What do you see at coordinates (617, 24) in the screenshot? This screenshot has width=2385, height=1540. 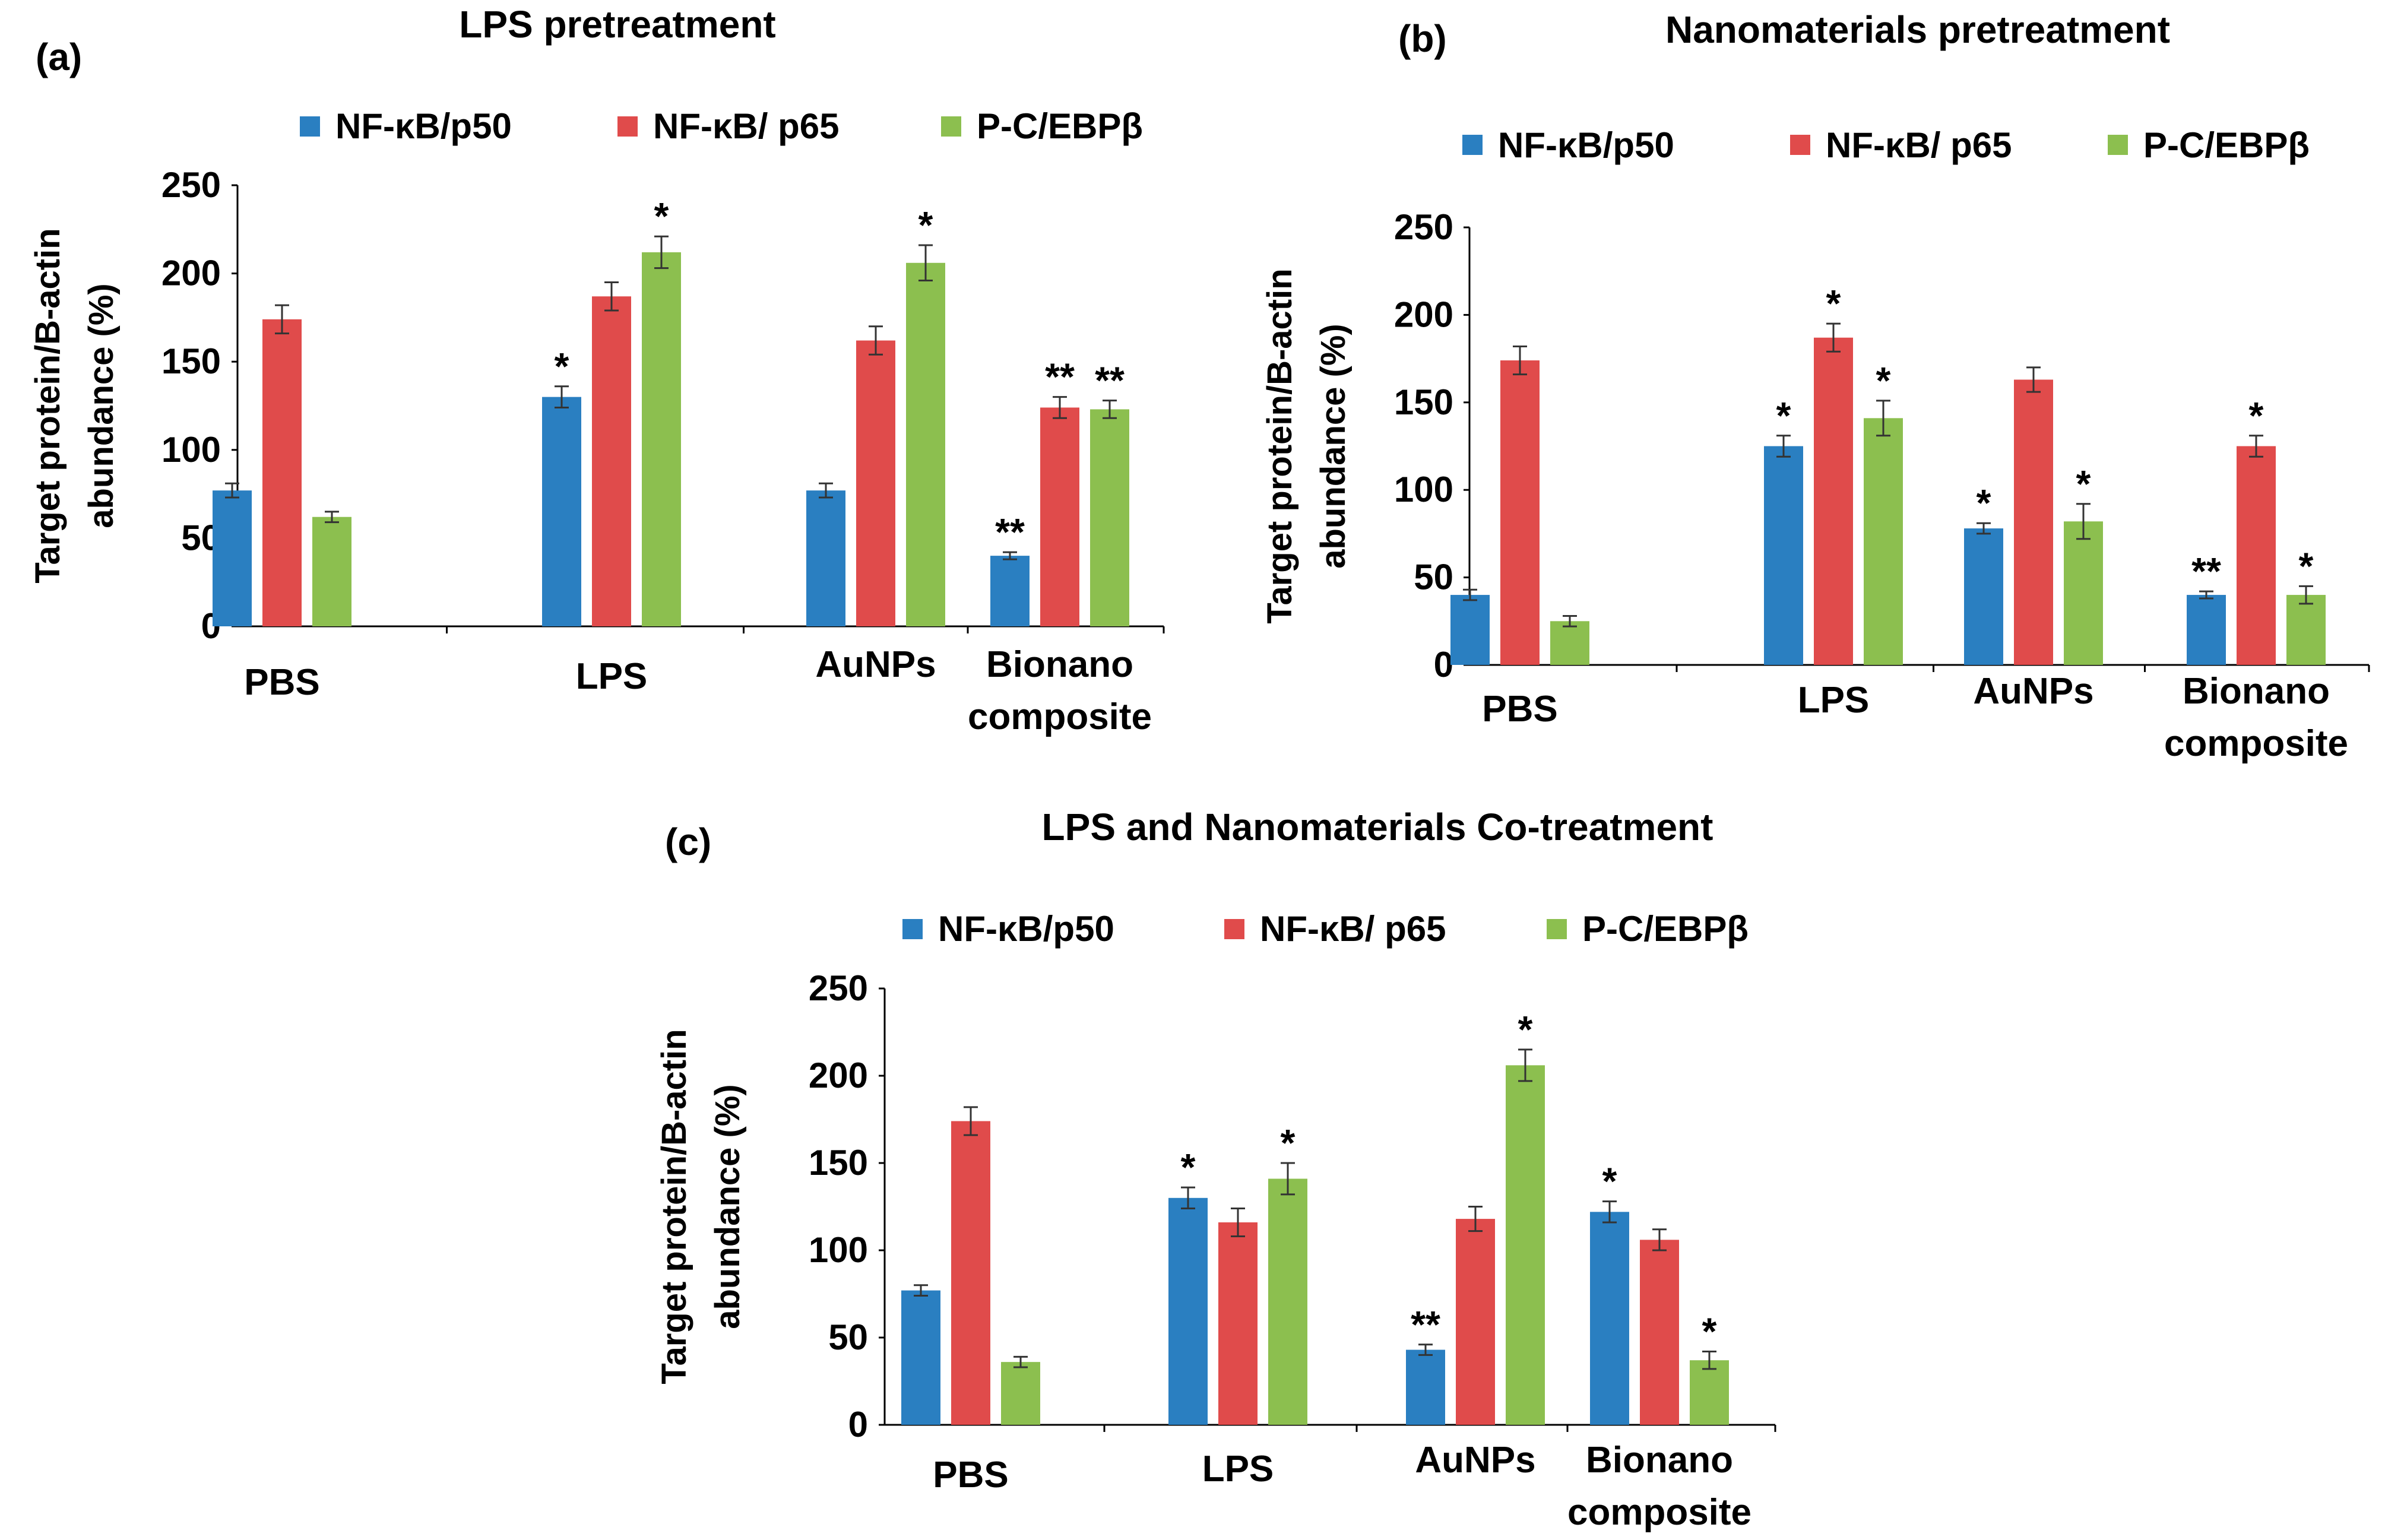 I see `chart-title: LPS pretreatment` at bounding box center [617, 24].